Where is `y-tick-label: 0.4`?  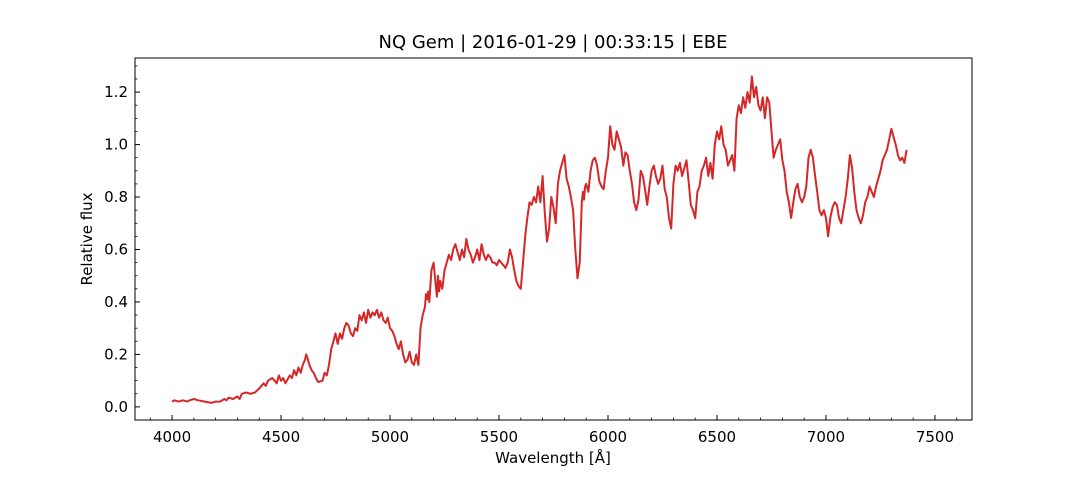
y-tick-label: 0.4 is located at coordinates (116, 302).